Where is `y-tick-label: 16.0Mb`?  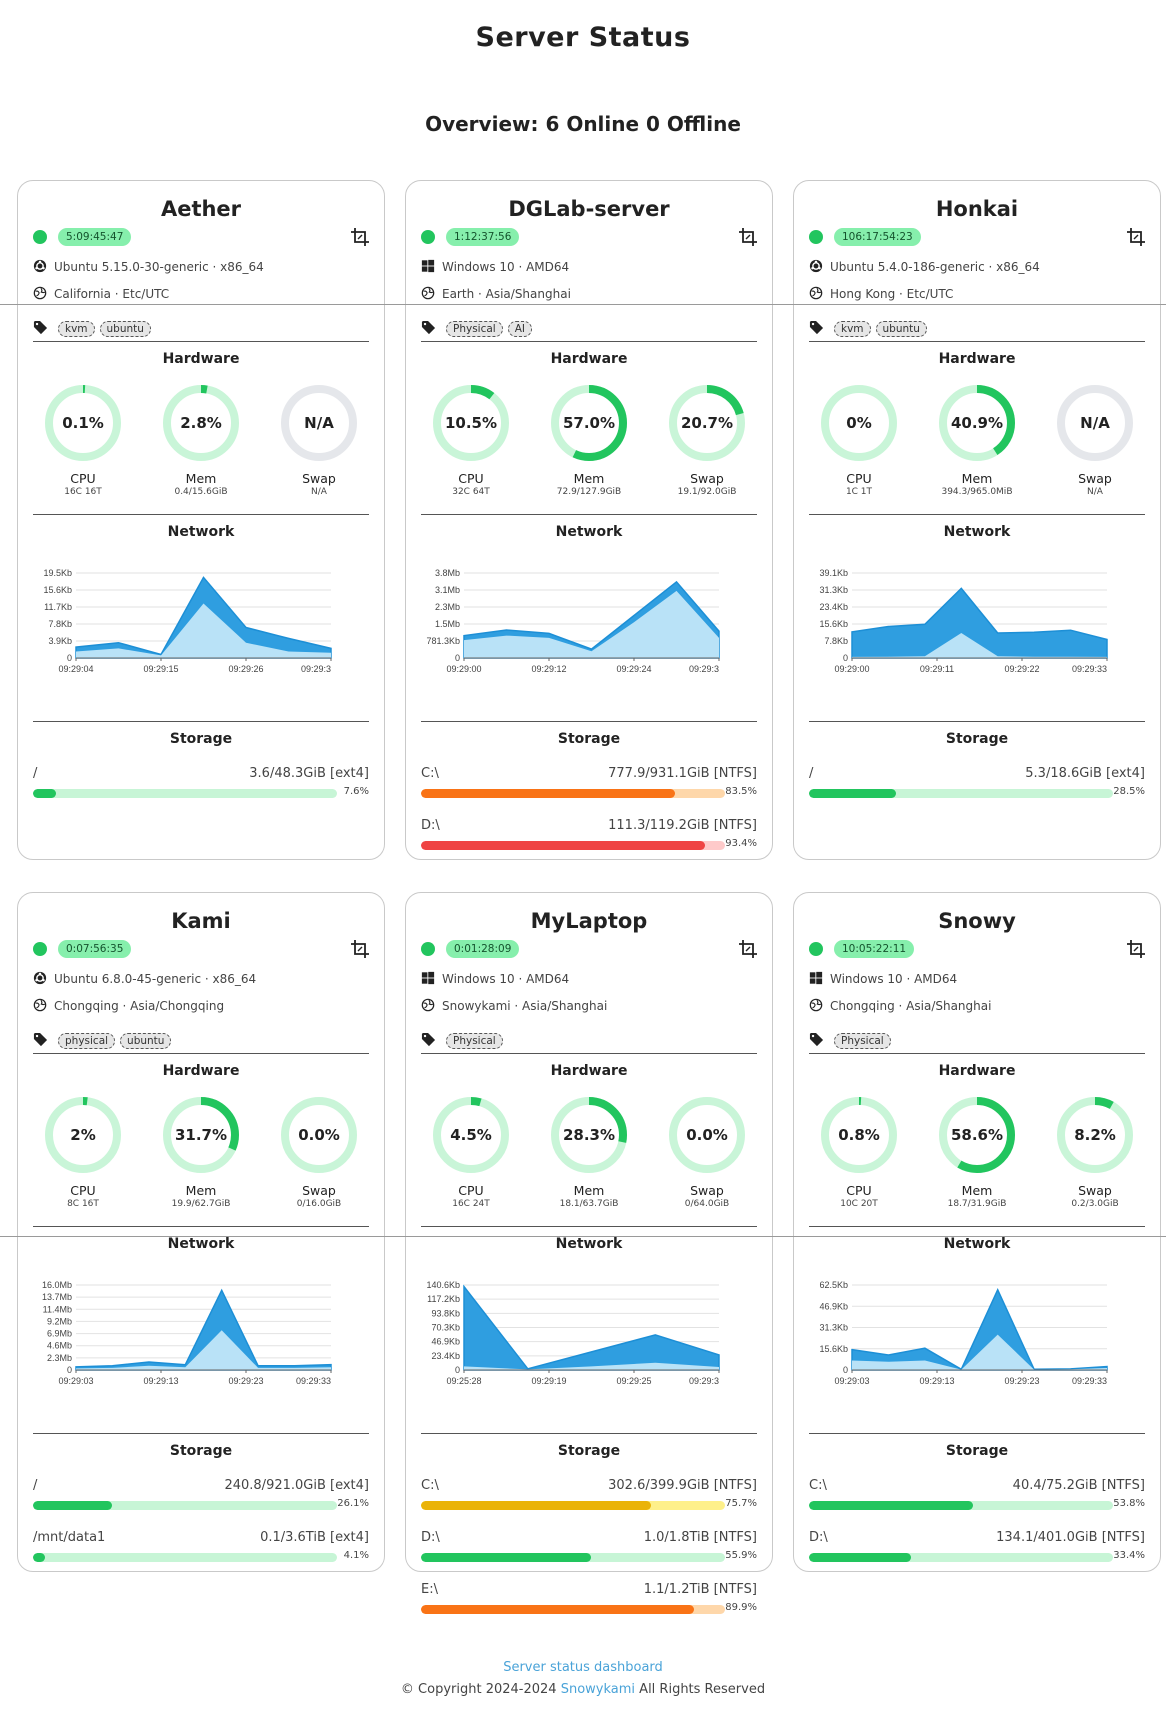
y-tick-label: 16.0Mb is located at coordinates (57, 1285).